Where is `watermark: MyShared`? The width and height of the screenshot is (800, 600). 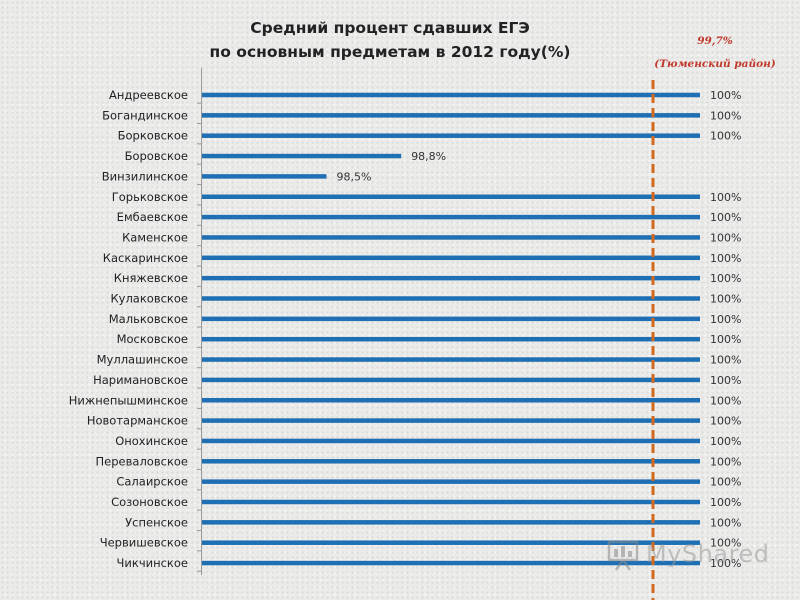
watermark: MyShared is located at coordinates (691, 554).